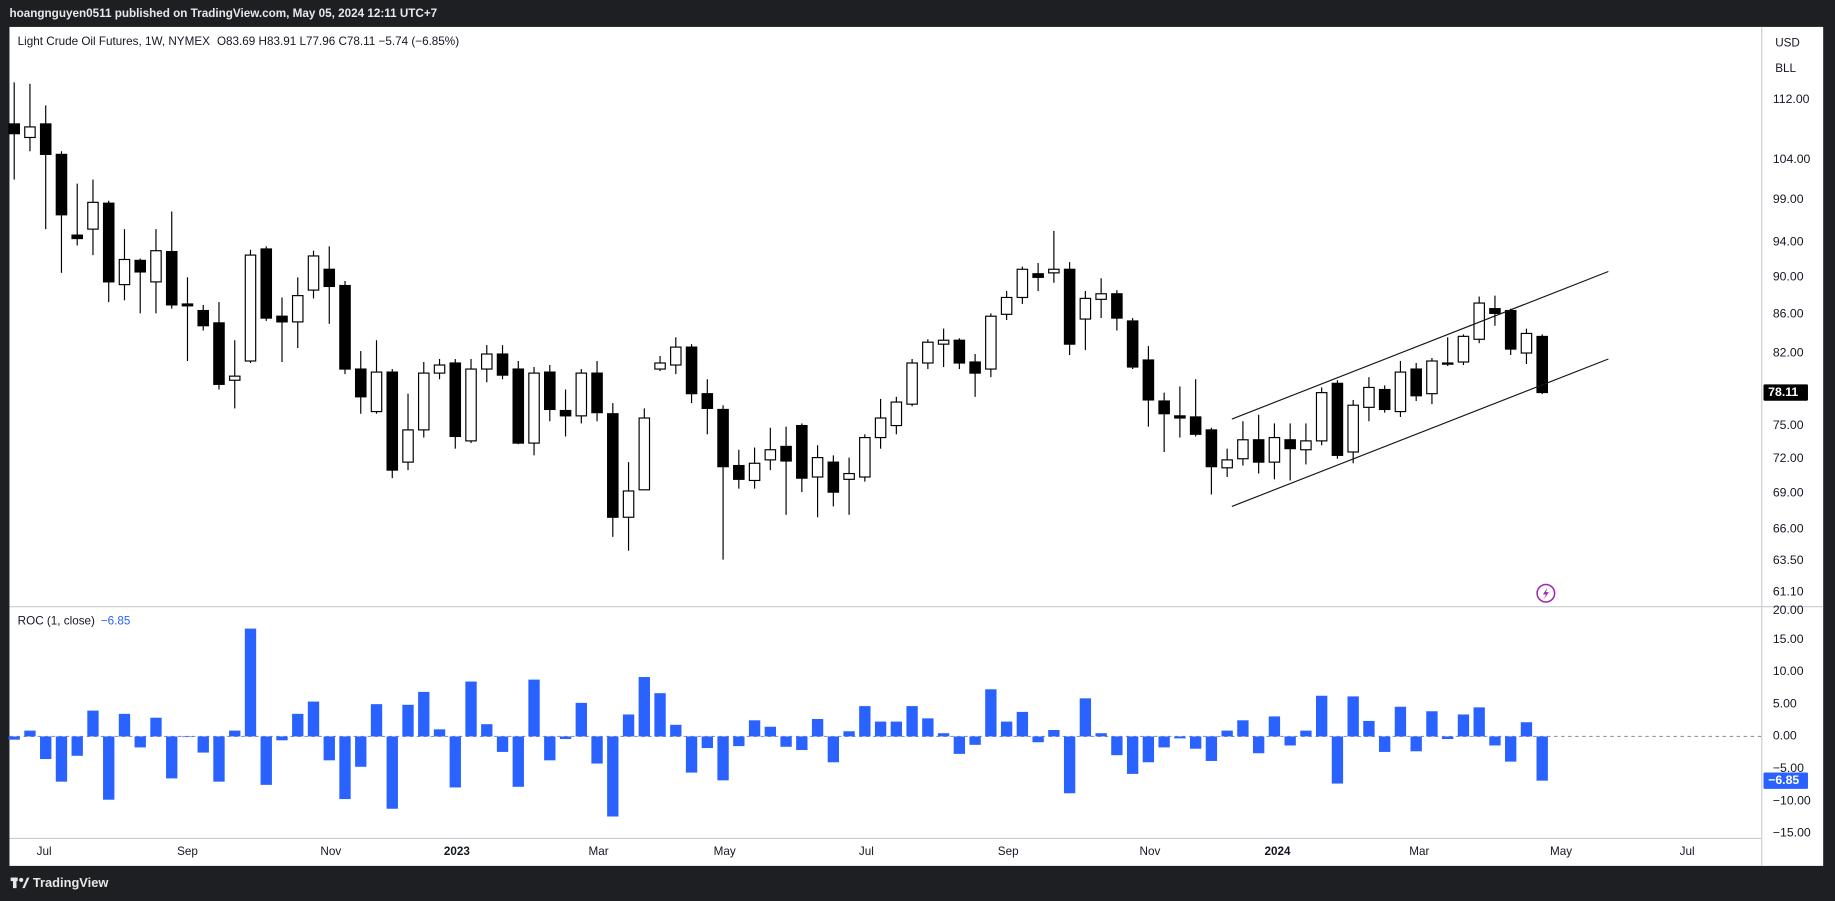 The height and width of the screenshot is (901, 1835). I want to click on roc-badge, so click(1785, 780).